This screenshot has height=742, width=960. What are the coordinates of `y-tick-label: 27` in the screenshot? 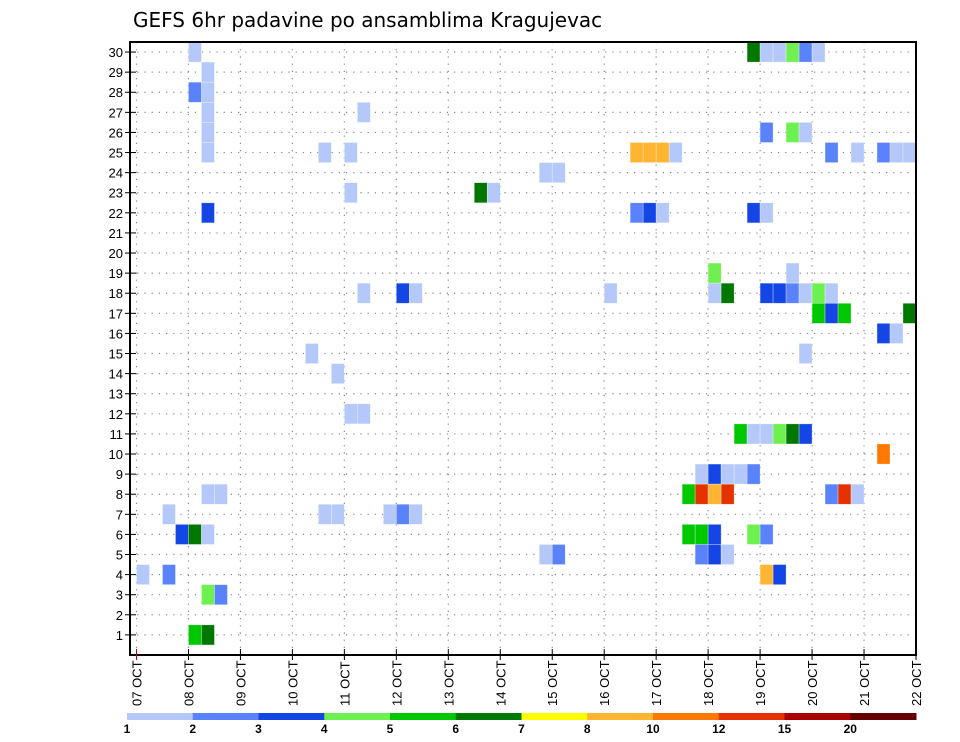 It's located at (116, 112).